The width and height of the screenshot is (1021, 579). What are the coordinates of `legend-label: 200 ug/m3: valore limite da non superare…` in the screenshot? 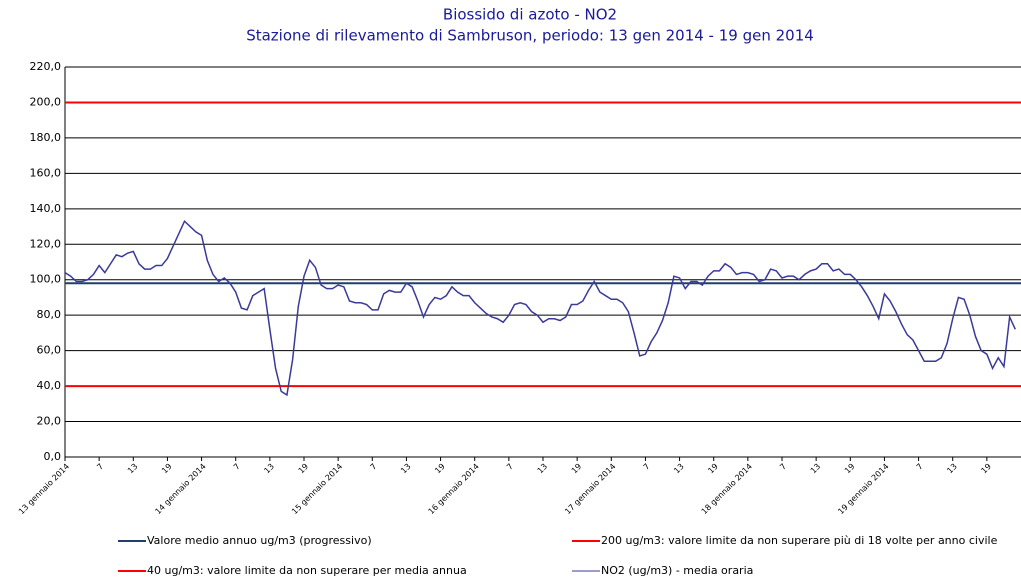 It's located at (799, 540).